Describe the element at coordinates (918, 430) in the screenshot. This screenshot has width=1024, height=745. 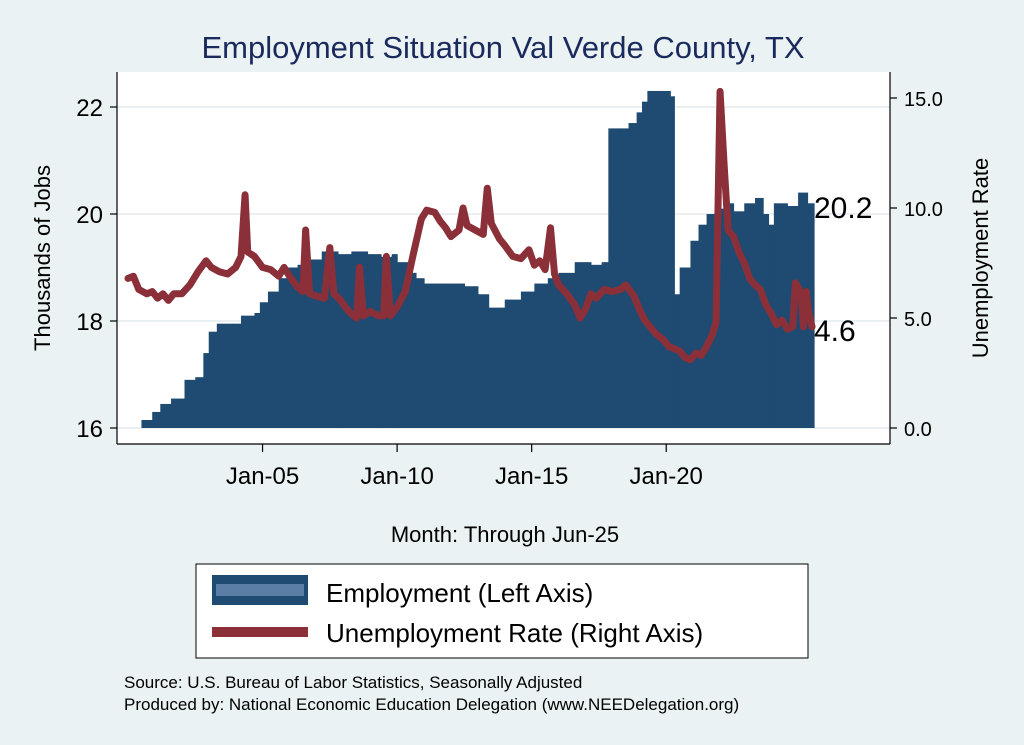
I see `right-tick-label: 0.0` at that location.